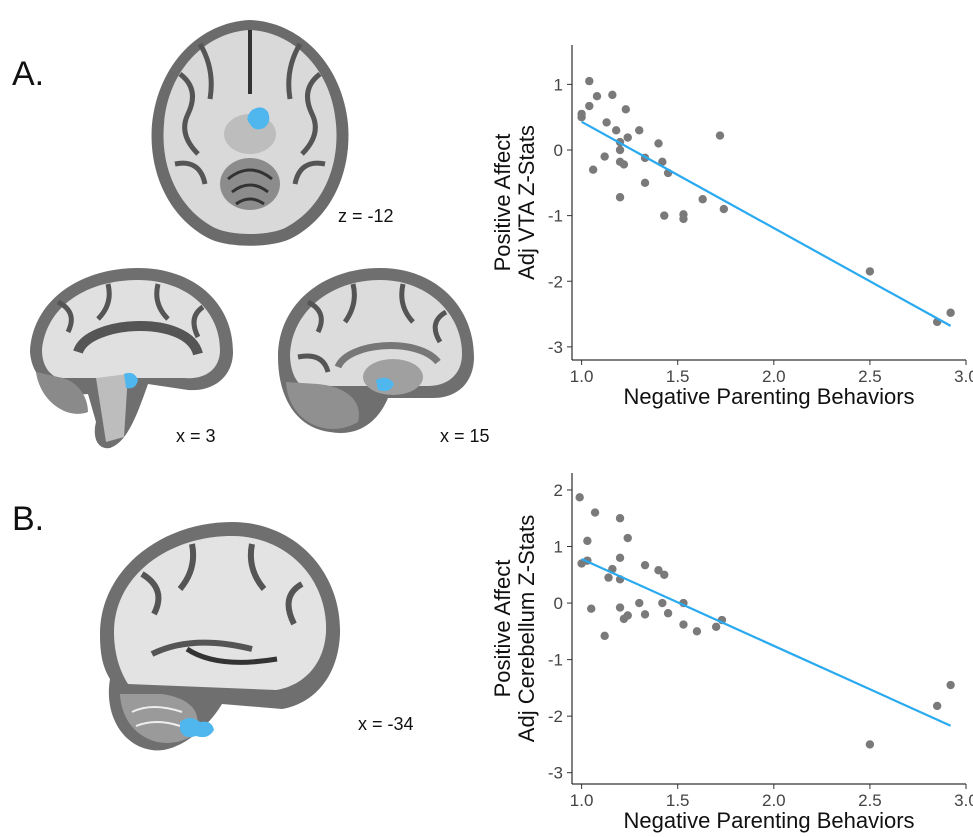 The image size is (973, 837). I want to click on sagittal-cerebellum-brain-slice, so click(220, 636).